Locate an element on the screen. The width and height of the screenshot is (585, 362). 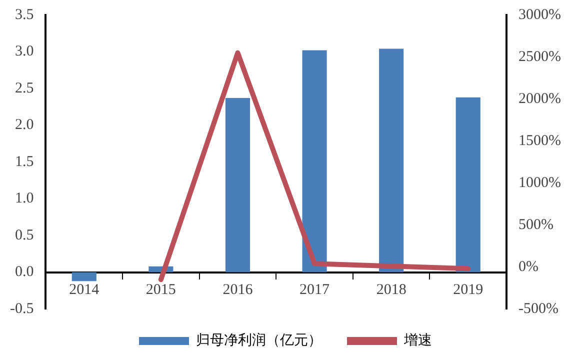
y-tick-label: 0.0 is located at coordinates (24, 272).